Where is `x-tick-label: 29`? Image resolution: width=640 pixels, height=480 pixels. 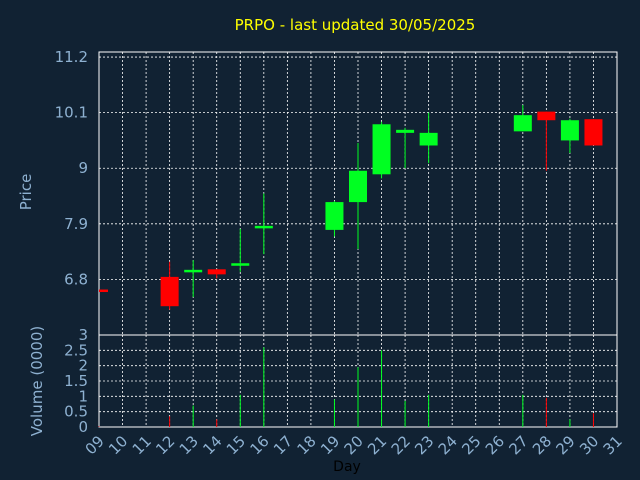
x-tick-label: 29 is located at coordinates (566, 445).